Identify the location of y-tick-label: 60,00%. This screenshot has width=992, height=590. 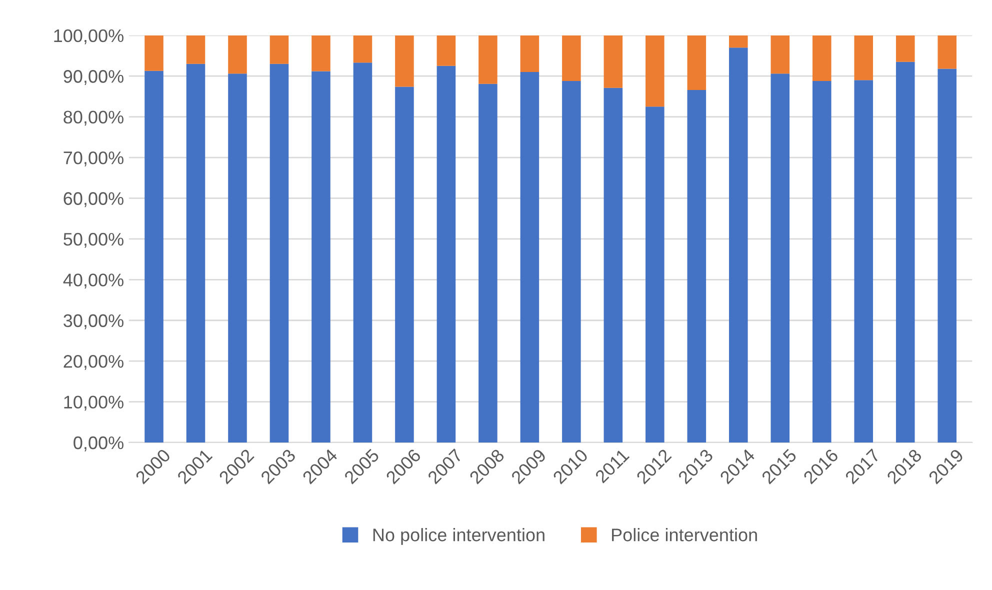
(94, 200).